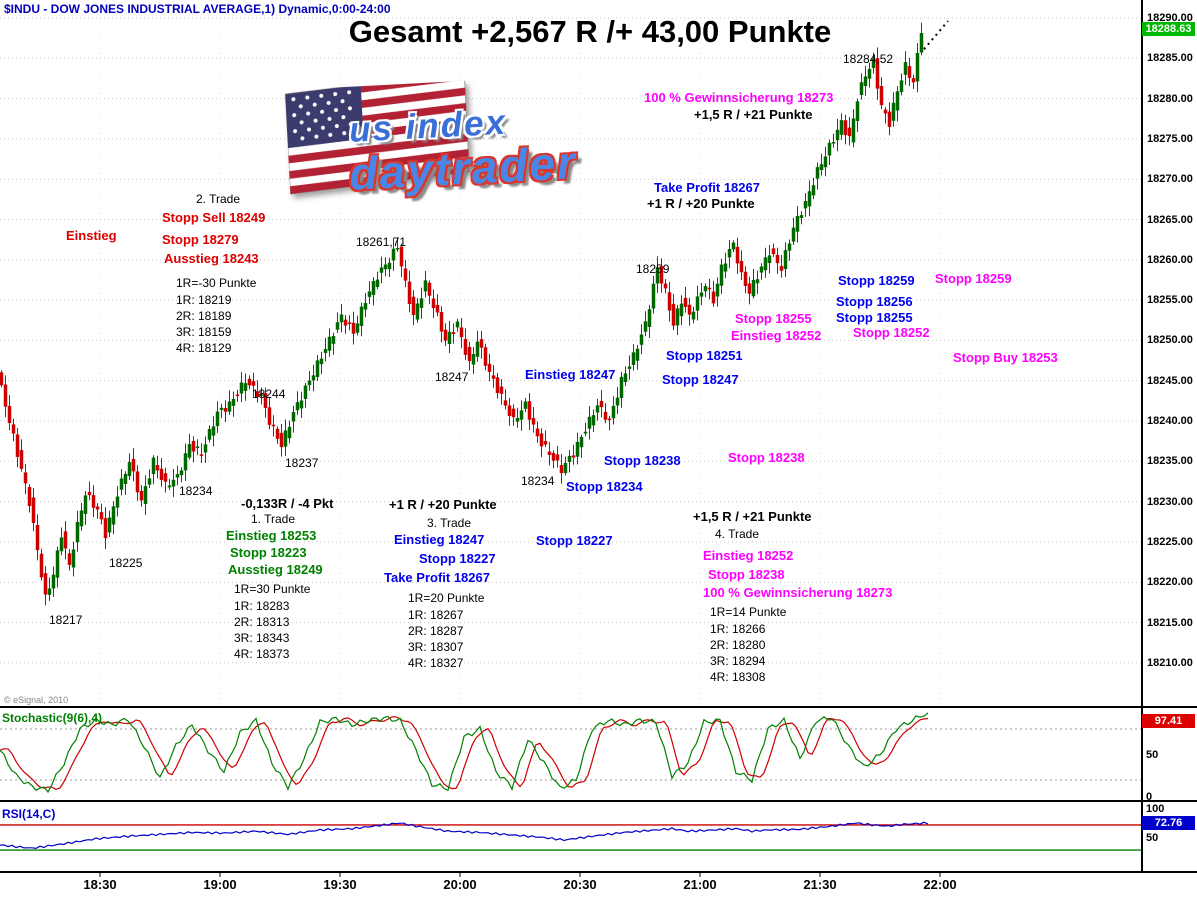  Describe the element at coordinates (204, 348) in the screenshot. I see `annotation: 4R: 18129` at that location.